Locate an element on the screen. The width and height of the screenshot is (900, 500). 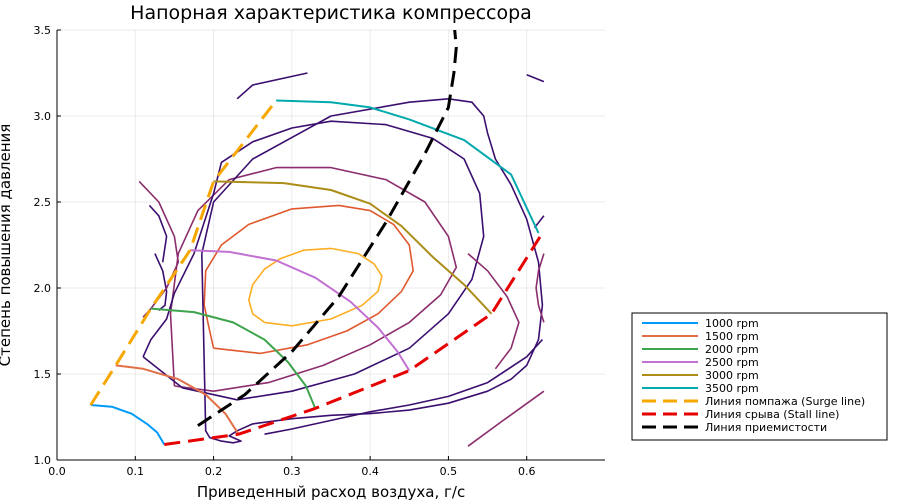
x-tick-label: 0.6 is located at coordinates (527, 471).